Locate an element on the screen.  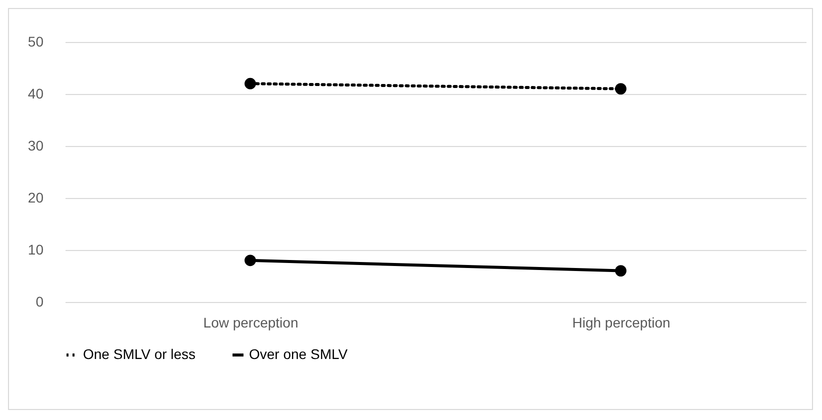
y-tick-label: 50 is located at coordinates (36, 42).